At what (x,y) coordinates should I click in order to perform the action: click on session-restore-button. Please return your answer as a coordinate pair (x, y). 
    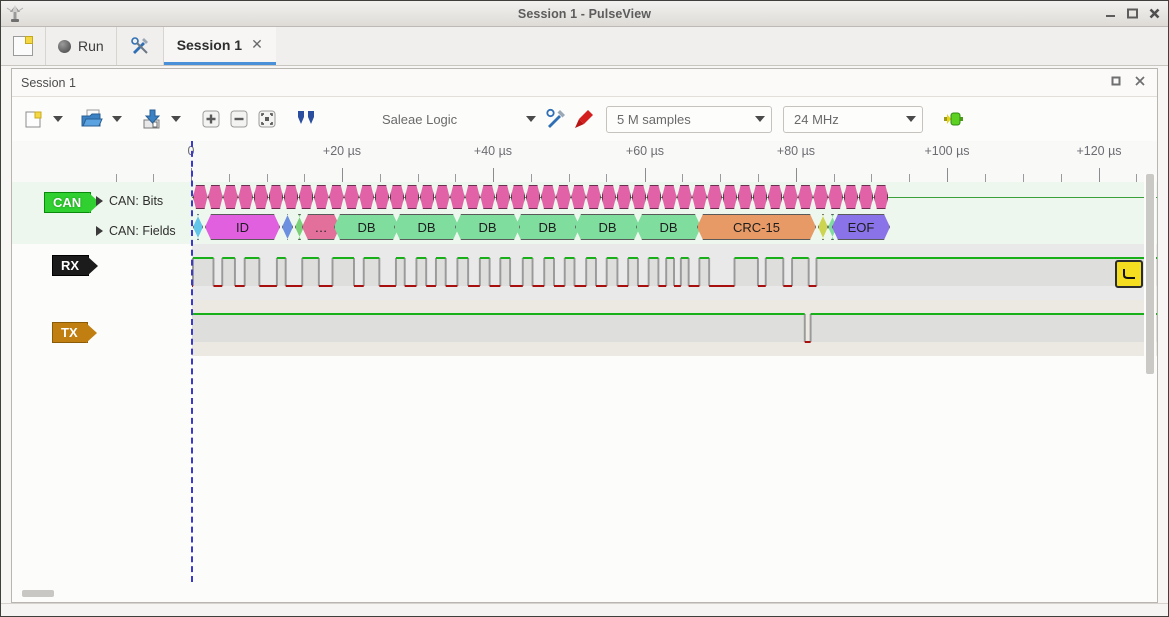
    Looking at the image, I should click on (1116, 82).